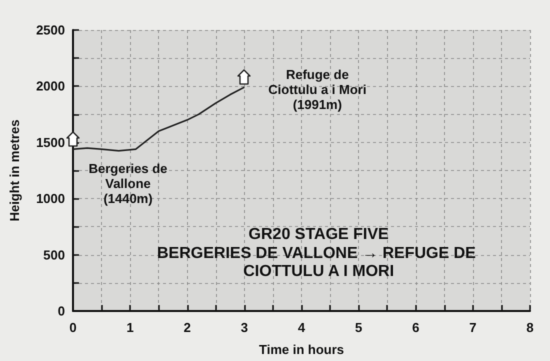 This screenshot has width=550, height=361. What do you see at coordinates (317, 89) in the screenshot?
I see `annotation: Refuge de Ciottulu a i Mori (1991m)` at bounding box center [317, 89].